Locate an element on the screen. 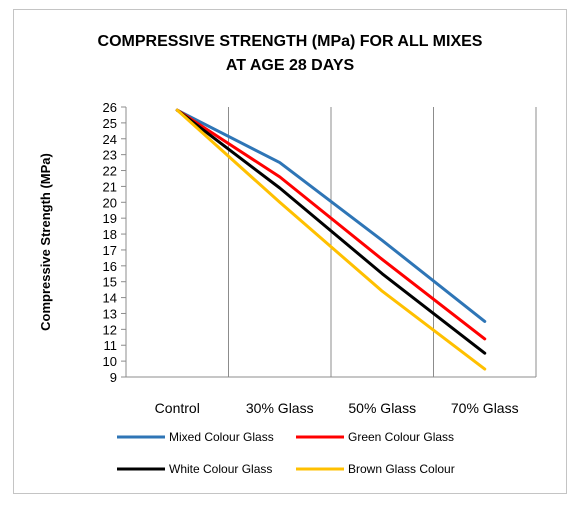  x-tick-label: 70% Glass is located at coordinates (485, 408).